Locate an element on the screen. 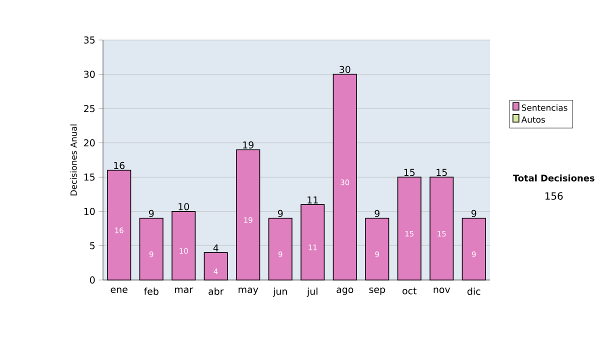 This screenshot has height=340, width=600. total-label: 30 is located at coordinates (345, 70).